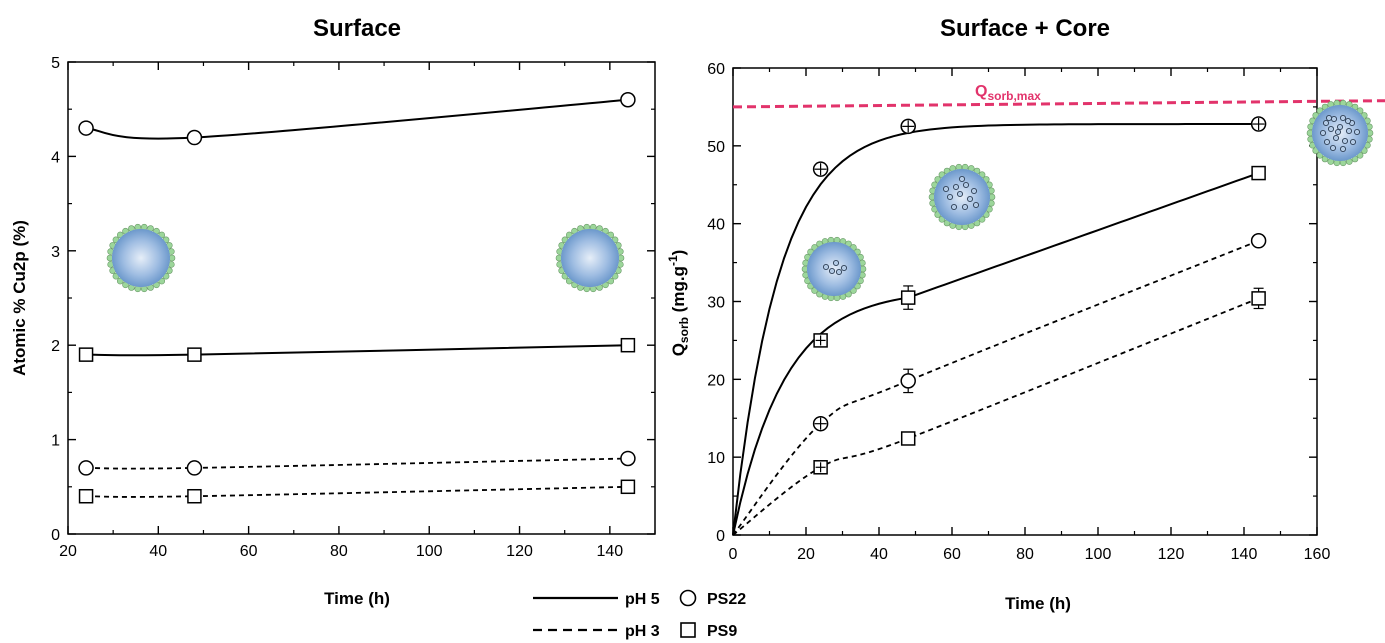 This screenshot has width=1385, height=643. What do you see at coordinates (678, 349) in the screenshot?
I see `ylabel-main: Q` at bounding box center [678, 349].